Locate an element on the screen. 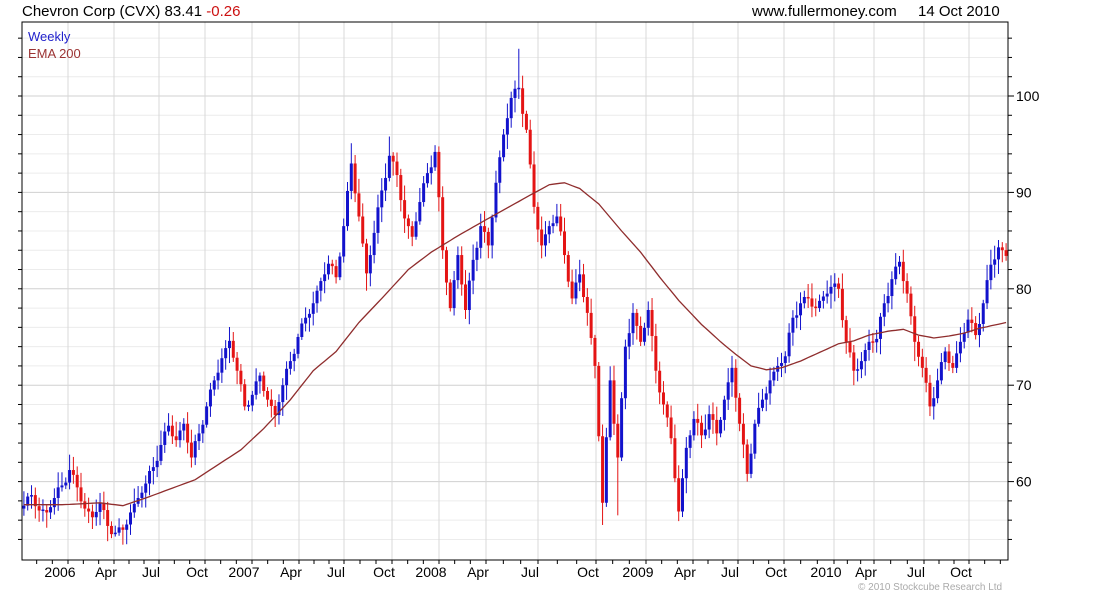  x-axis-label: 2009 is located at coordinates (637, 572).